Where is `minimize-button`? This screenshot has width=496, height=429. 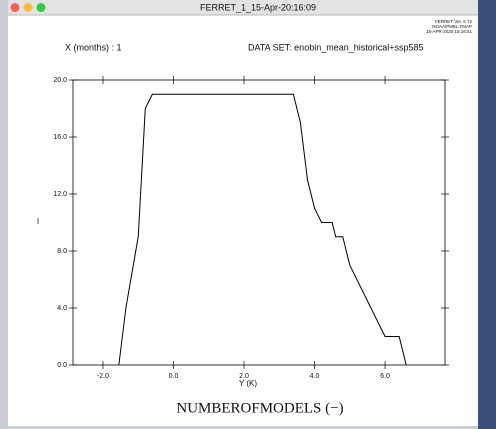 minimize-button is located at coordinates (28, 7).